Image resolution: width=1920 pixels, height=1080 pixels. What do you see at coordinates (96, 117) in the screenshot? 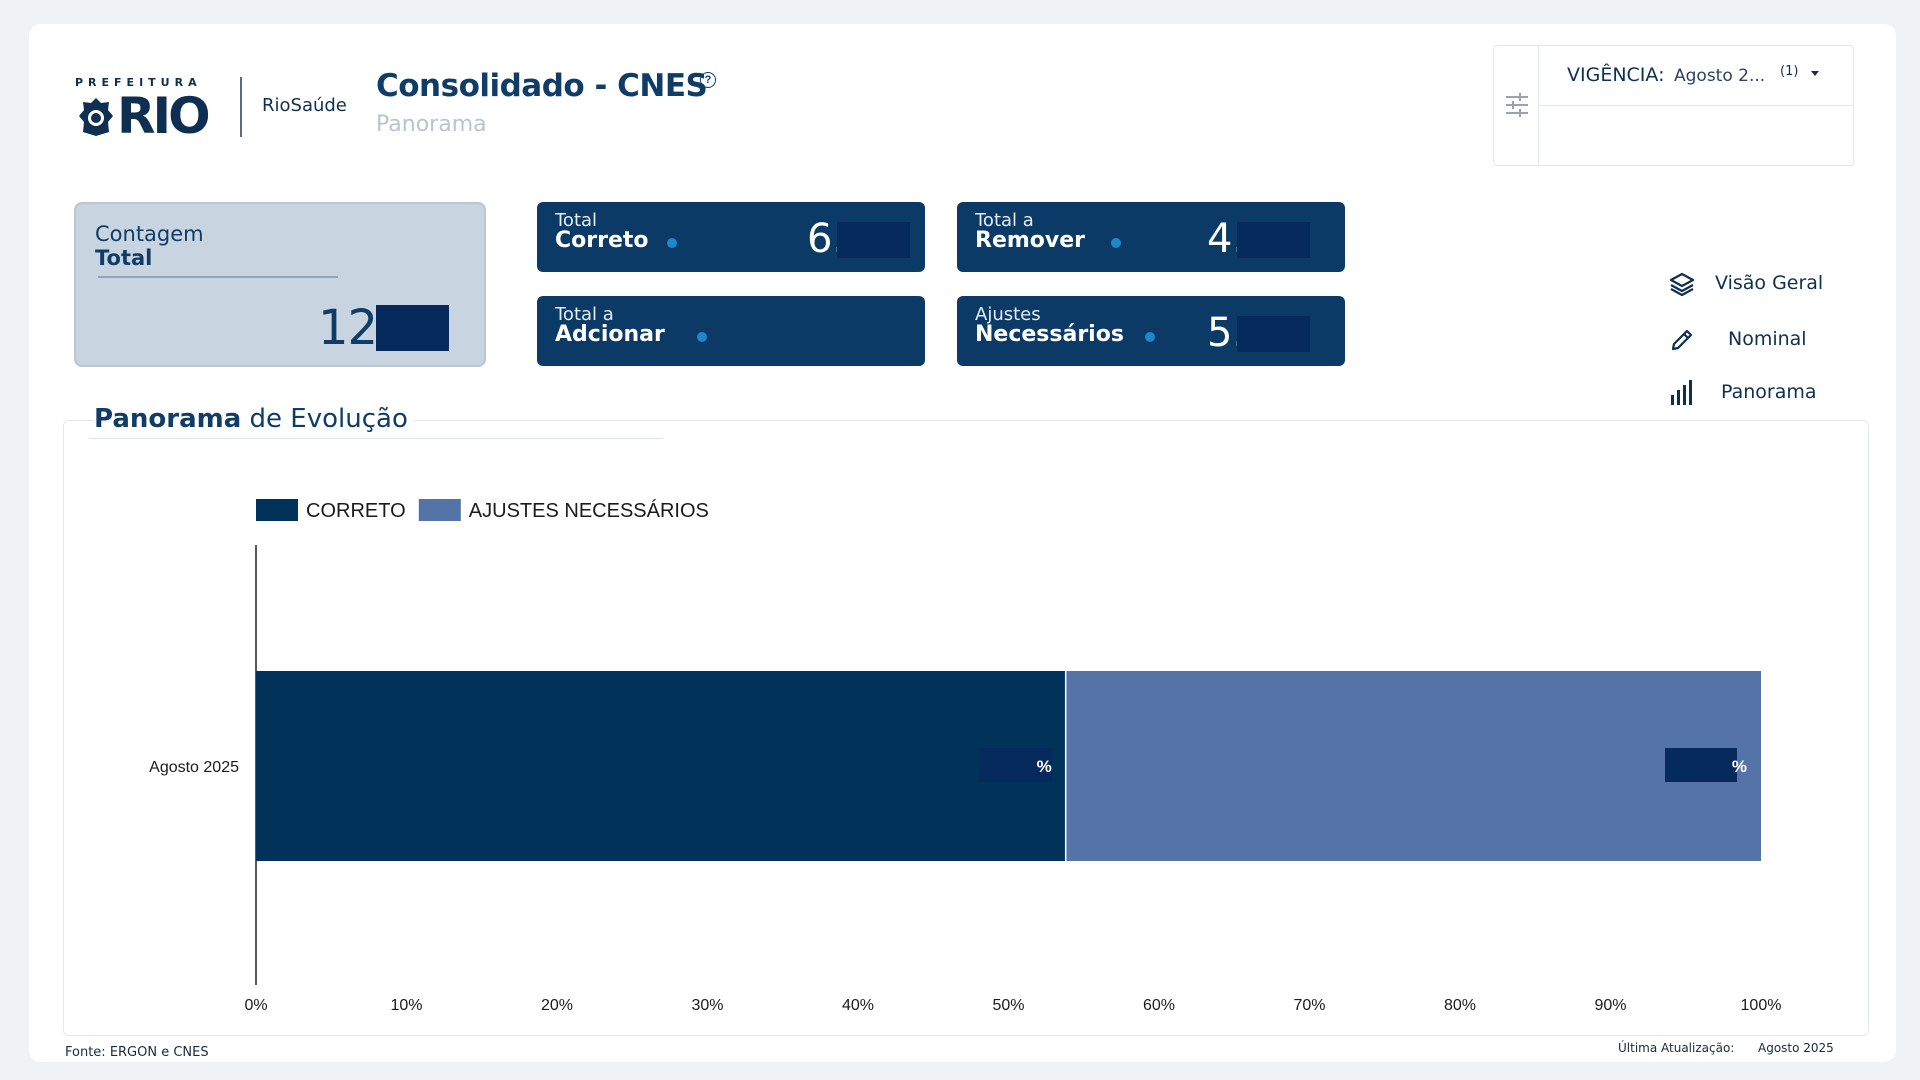
I see `crest-icon` at bounding box center [96, 117].